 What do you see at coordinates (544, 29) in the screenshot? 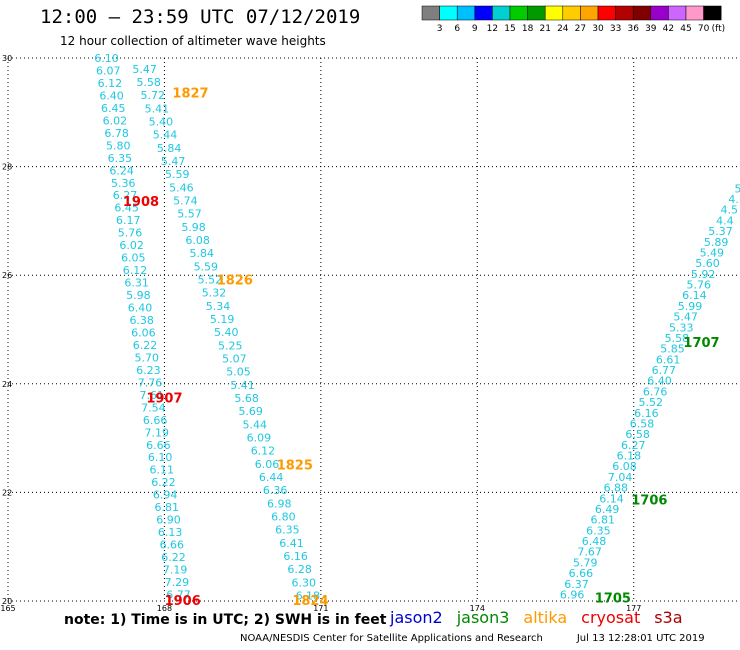
I see `legend-tick-label: 21` at bounding box center [544, 29].